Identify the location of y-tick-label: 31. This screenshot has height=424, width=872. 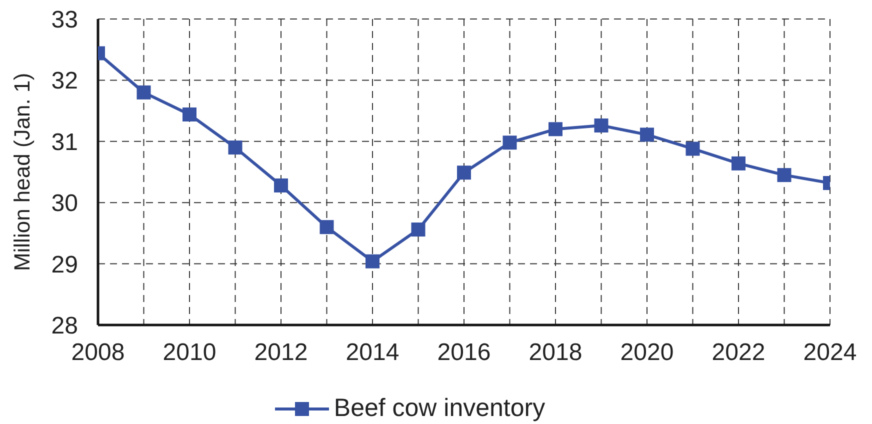
(64, 142).